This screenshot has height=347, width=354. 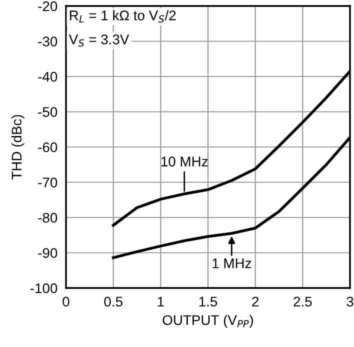 I want to click on y-tick-label: -30, so click(x=48, y=41).